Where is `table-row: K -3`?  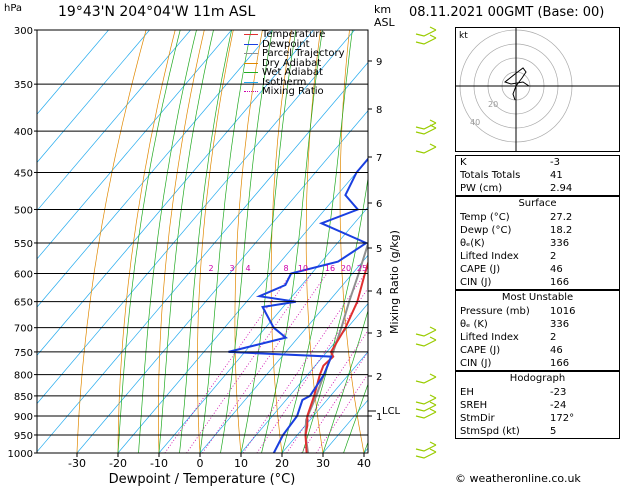
table-row: K -3 is located at coordinates (537, 162).